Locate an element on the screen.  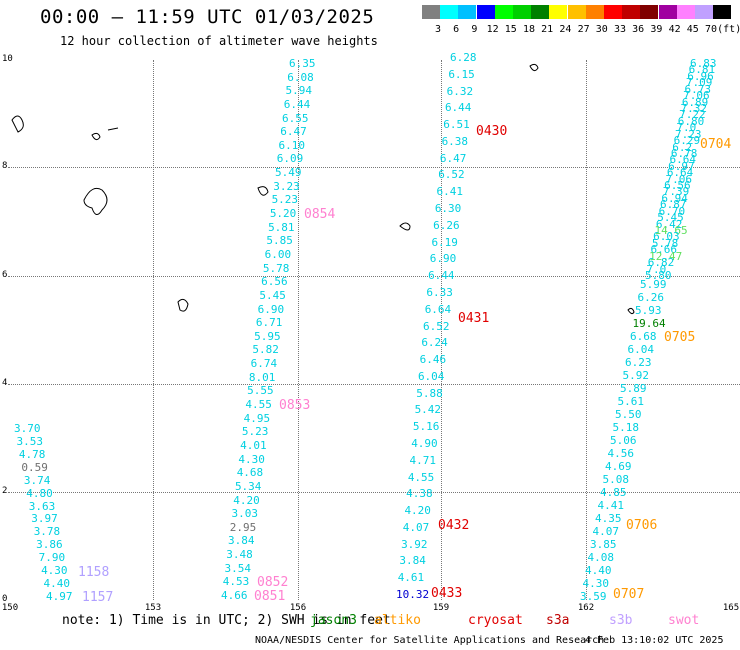
swh-value-track-156: 4.01 is located at coordinates (253, 445).